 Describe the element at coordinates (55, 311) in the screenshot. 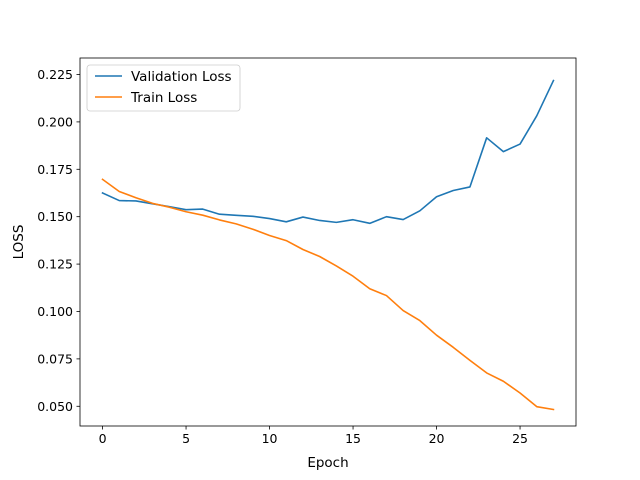

I see `y-tick-label: 0.100` at that location.